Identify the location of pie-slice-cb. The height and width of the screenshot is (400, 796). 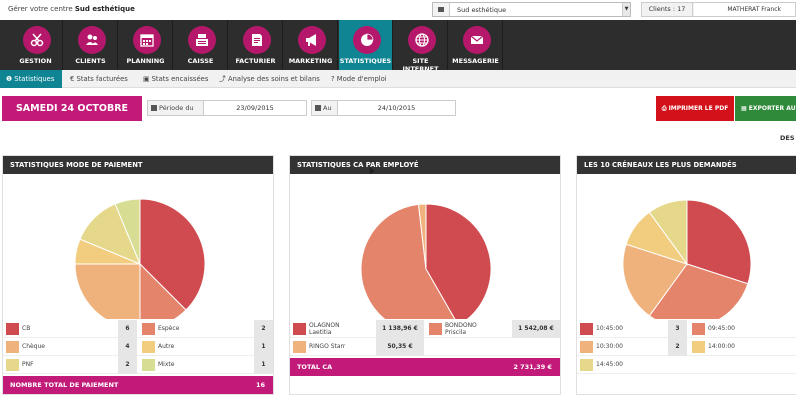
(172, 254).